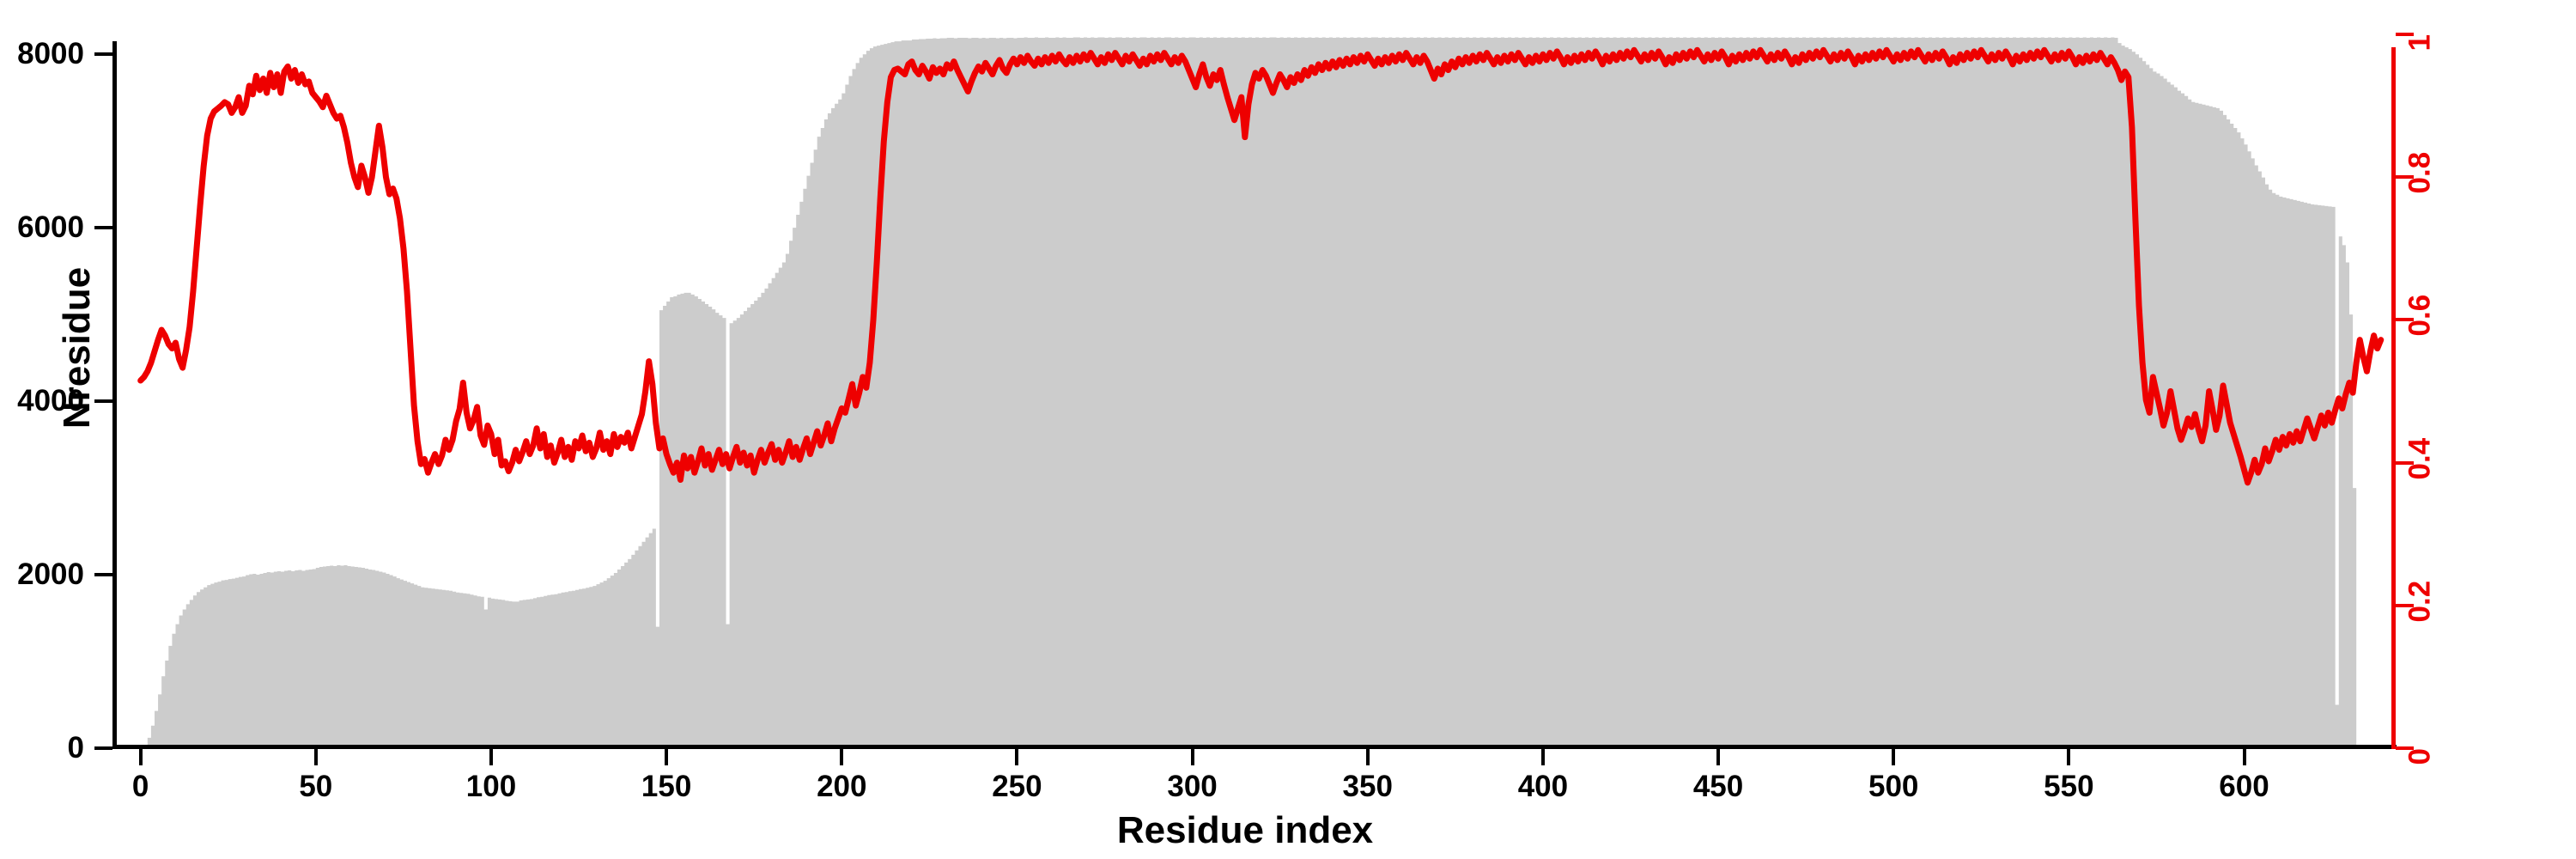 This screenshot has width=2576, height=859. I want to click on x-tick-label: 600, so click(2244, 786).